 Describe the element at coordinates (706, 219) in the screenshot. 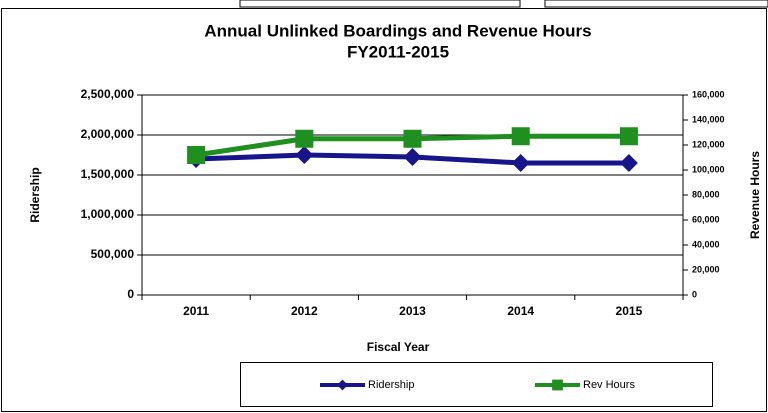

I see `y2-tick-label: 60,000` at that location.